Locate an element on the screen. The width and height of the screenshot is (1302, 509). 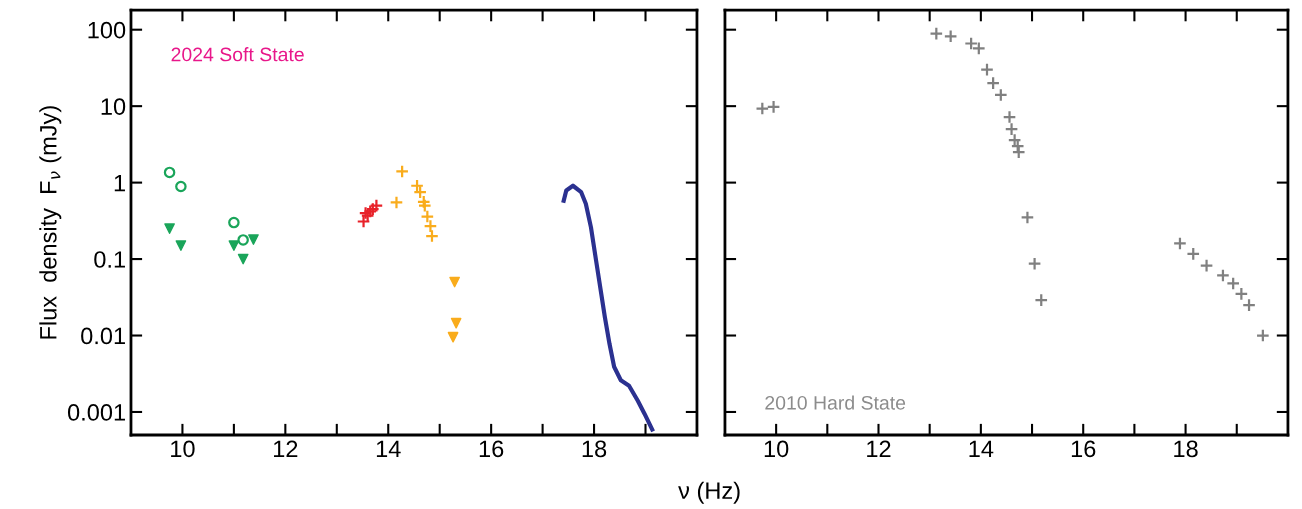
y-tick-label: 0.01 is located at coordinates (103, 336).